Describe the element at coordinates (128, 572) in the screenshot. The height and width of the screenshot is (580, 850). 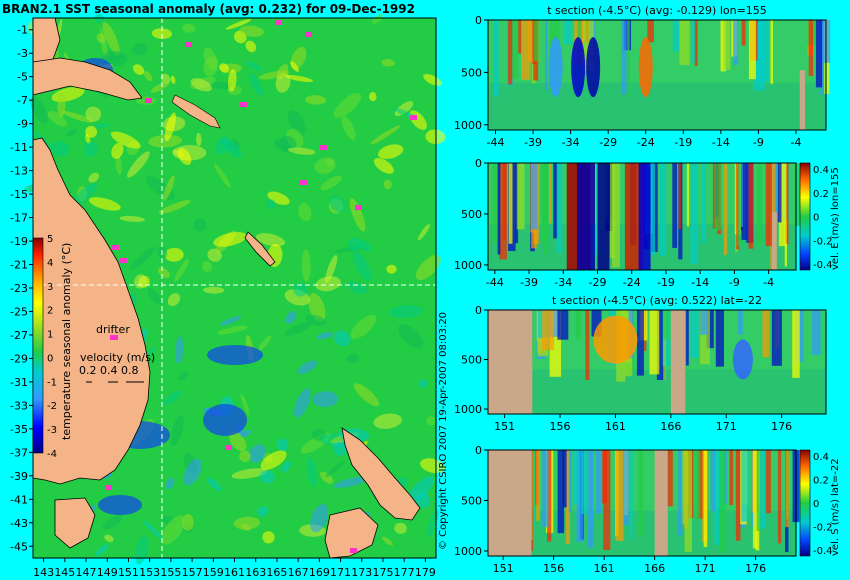
I see `map-x-tick-label: 151` at that location.